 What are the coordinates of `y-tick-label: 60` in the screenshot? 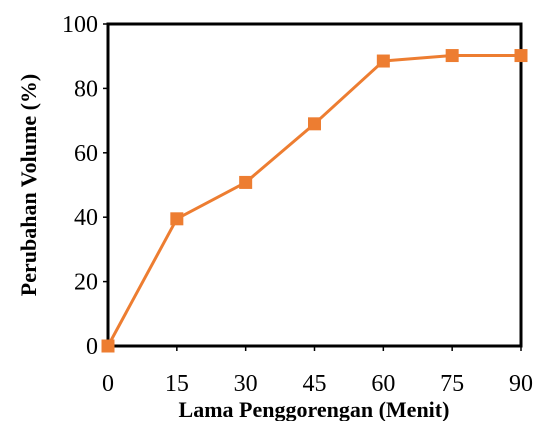 It's located at (86, 154).